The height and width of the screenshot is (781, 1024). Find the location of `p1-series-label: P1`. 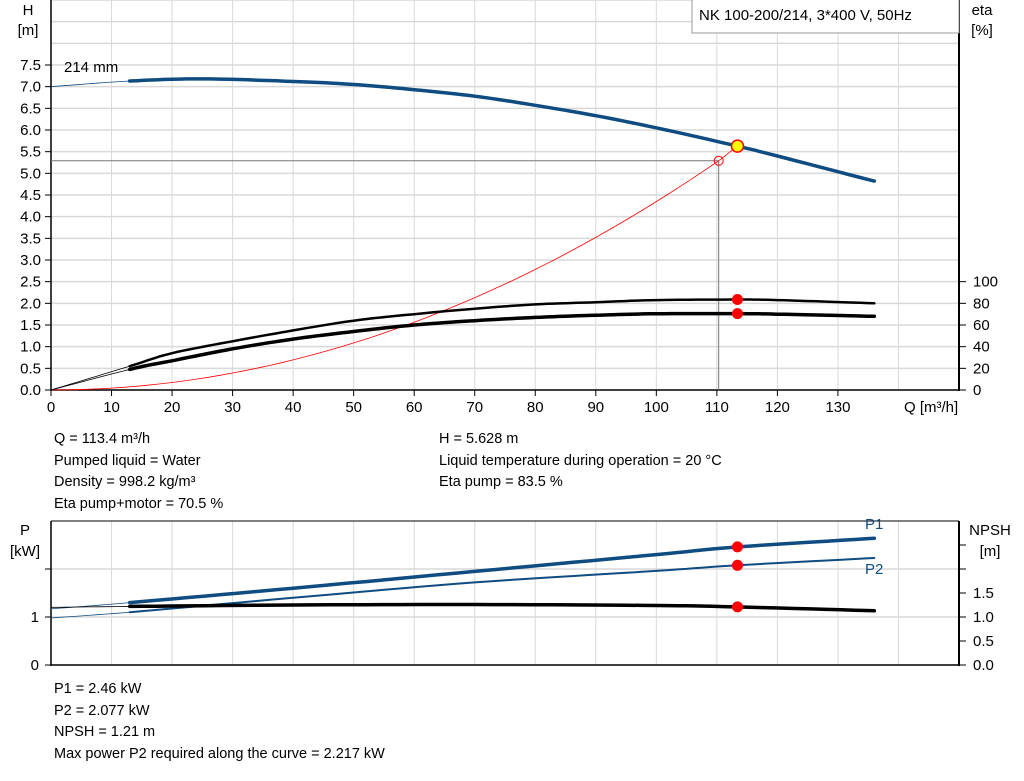

p1-series-label: P1 is located at coordinates (874, 524).